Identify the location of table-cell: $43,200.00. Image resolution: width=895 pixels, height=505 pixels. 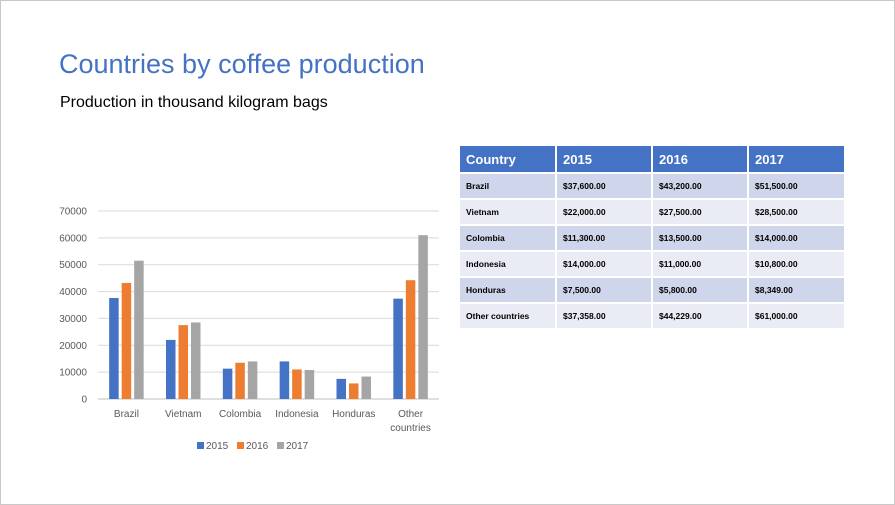
(700, 186).